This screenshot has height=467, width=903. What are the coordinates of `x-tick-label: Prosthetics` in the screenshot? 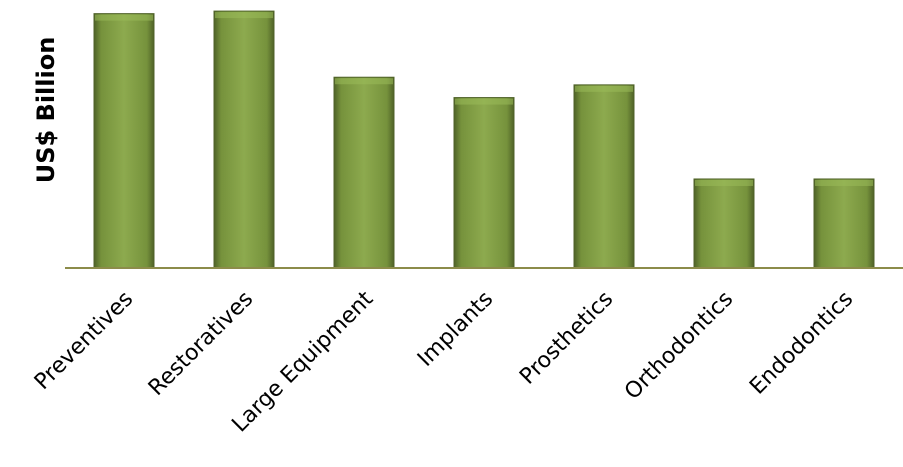 It's located at (566, 338).